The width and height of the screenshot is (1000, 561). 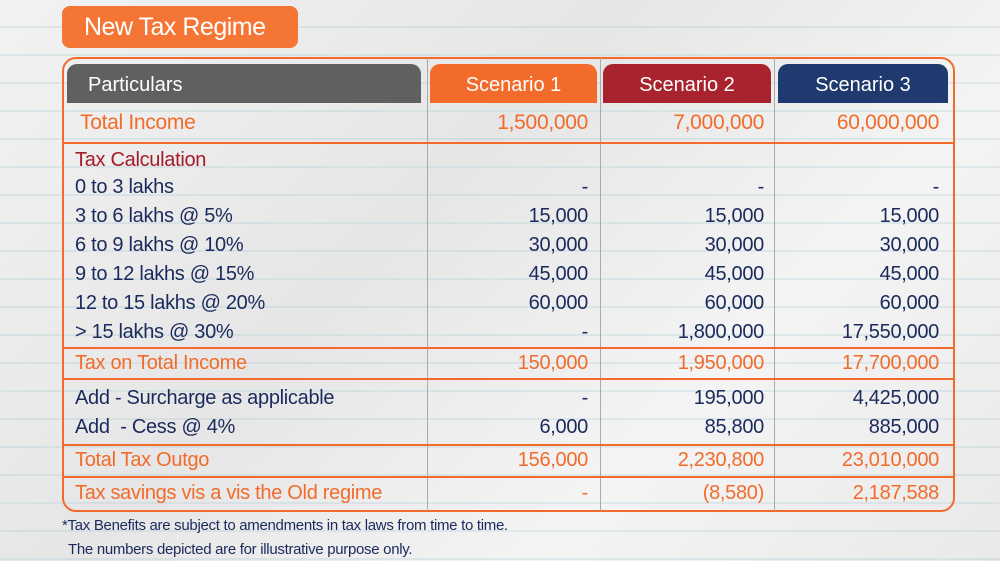 I want to click on bracket-label: 12 to 15 lakhs @ 20%, so click(x=170, y=303).